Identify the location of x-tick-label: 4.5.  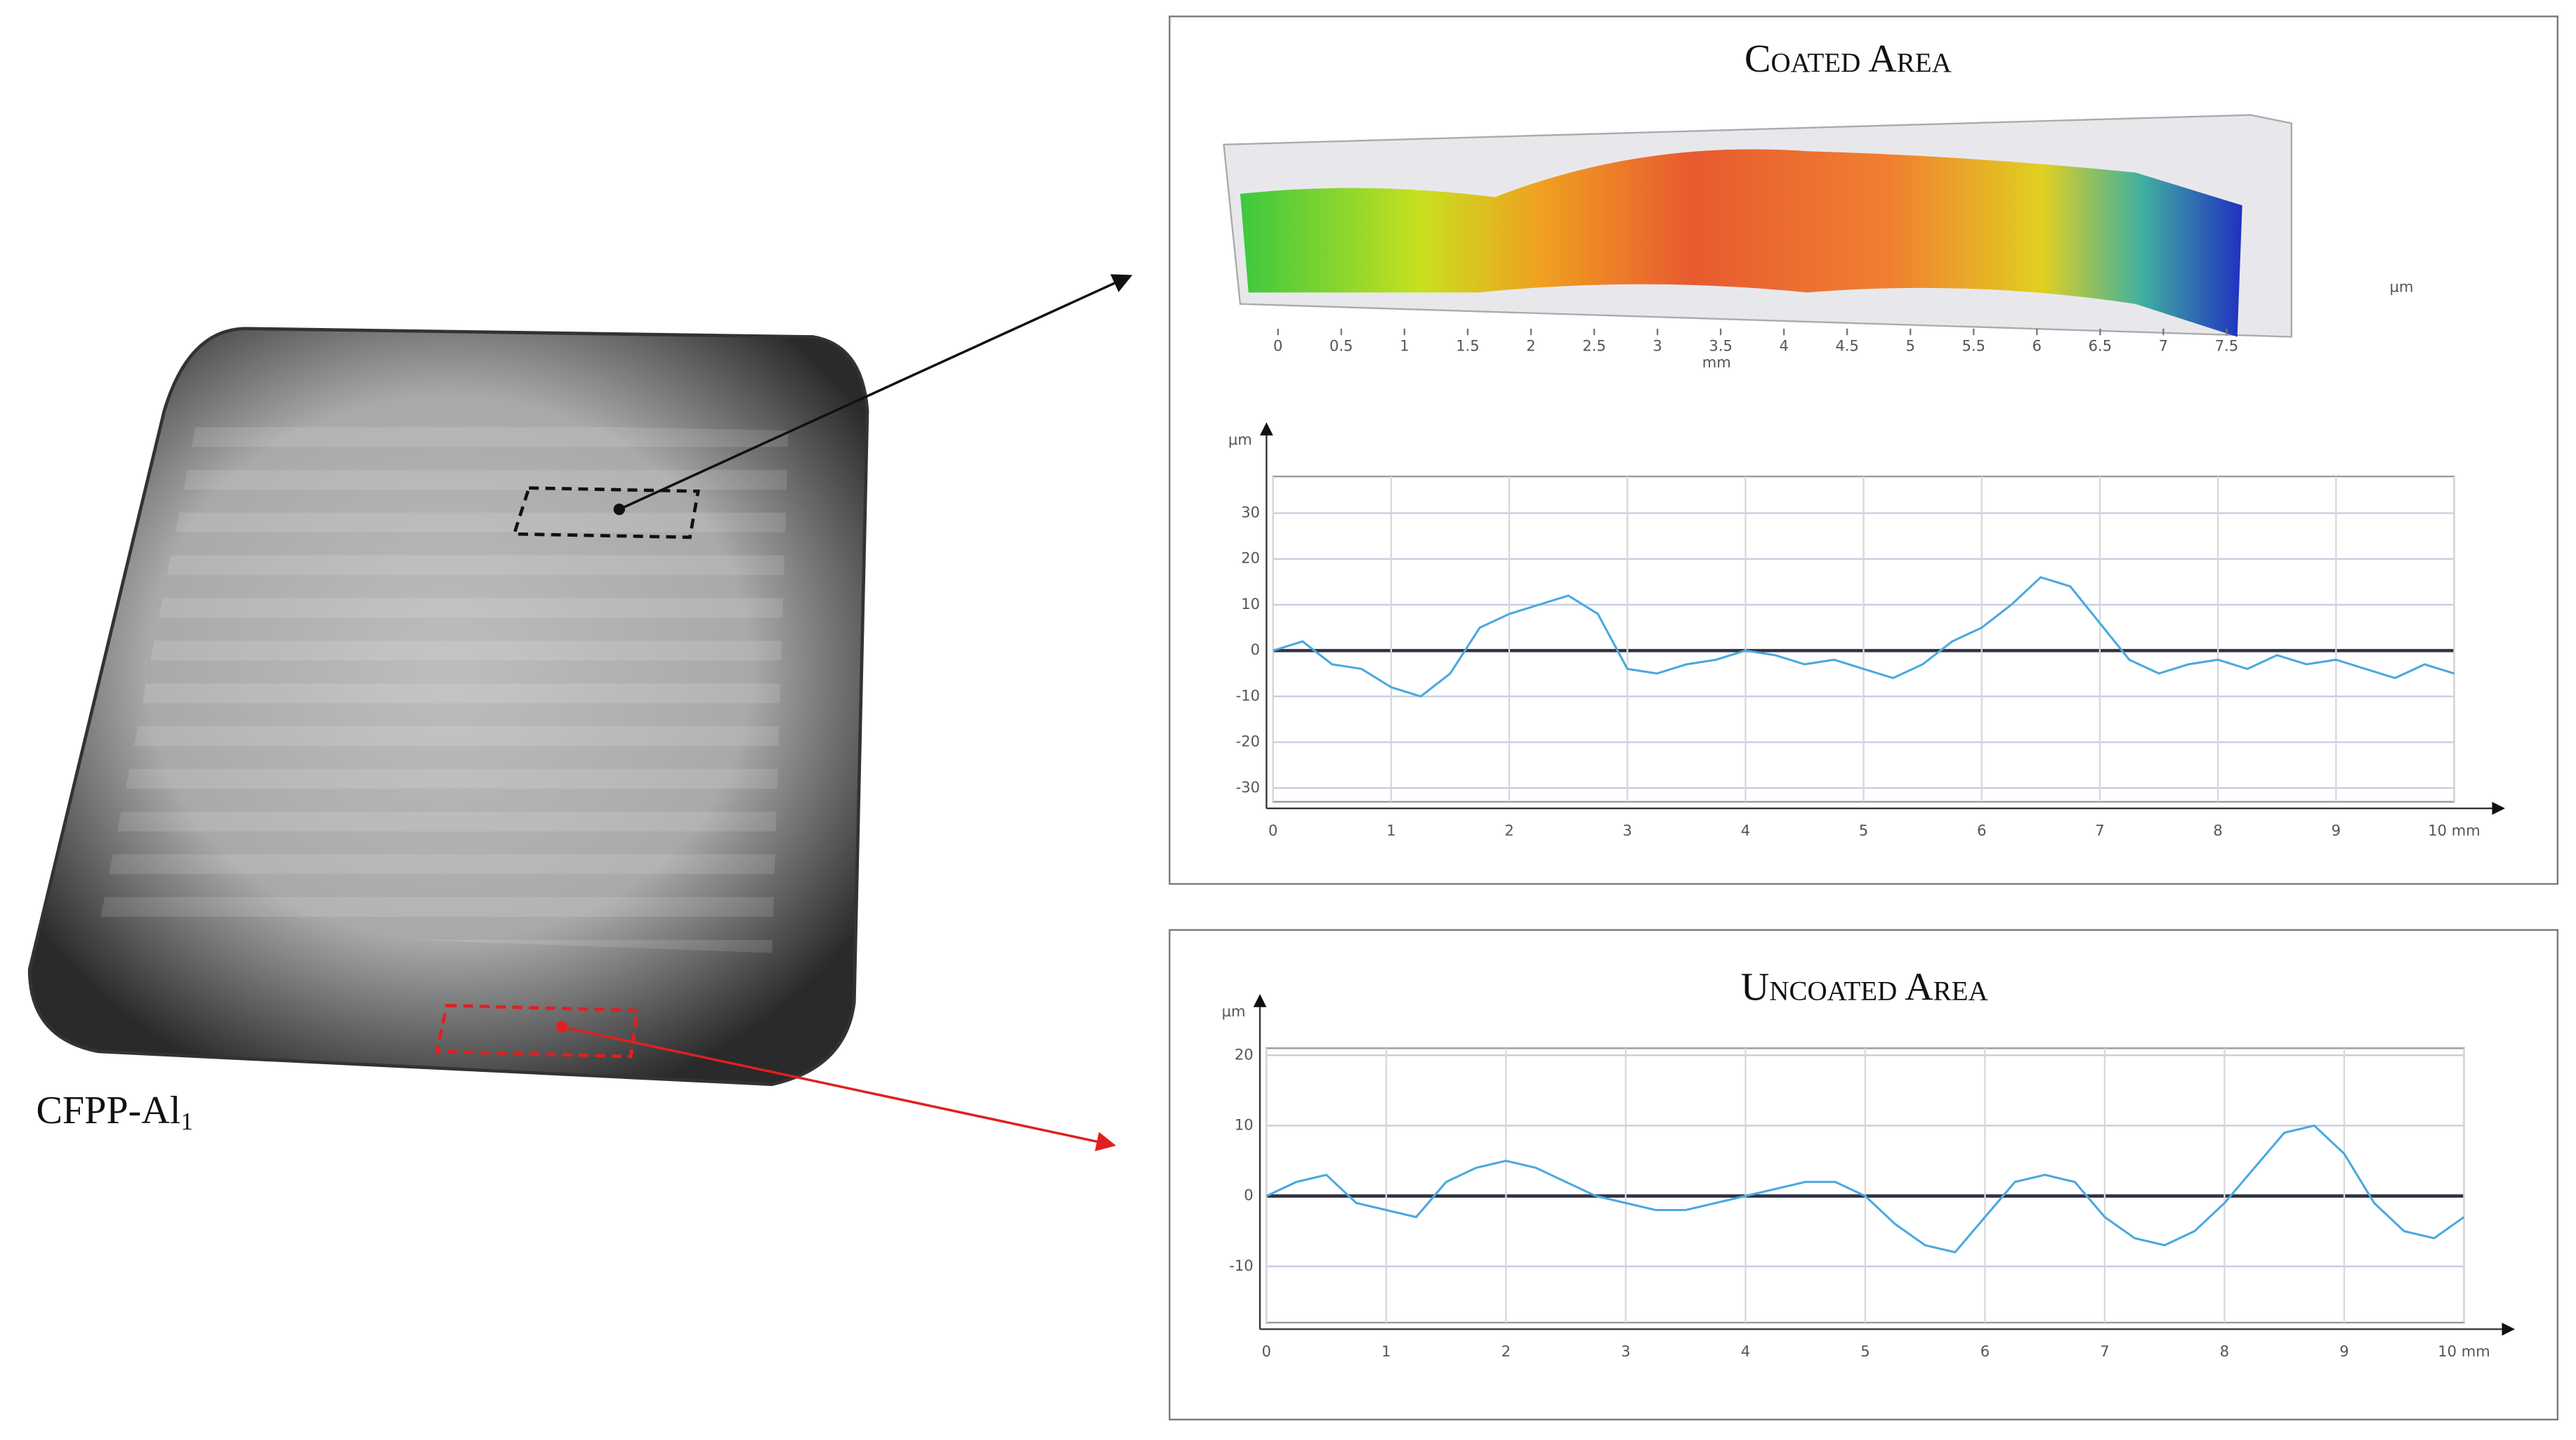
(1846, 346).